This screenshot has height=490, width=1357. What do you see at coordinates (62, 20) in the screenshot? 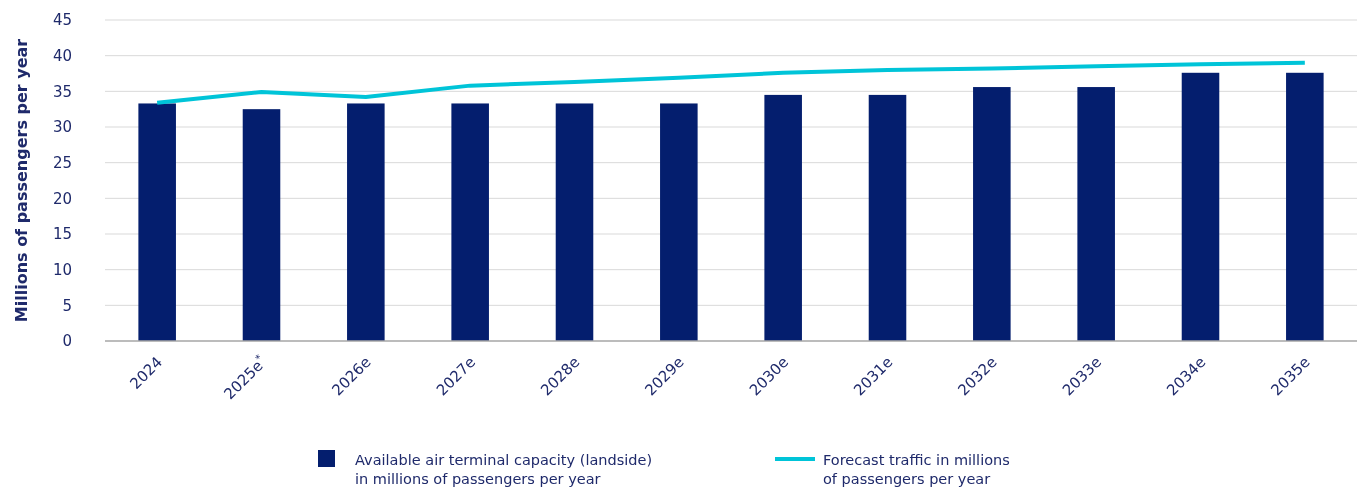
I see `y-tick-label: 45` at bounding box center [62, 20].